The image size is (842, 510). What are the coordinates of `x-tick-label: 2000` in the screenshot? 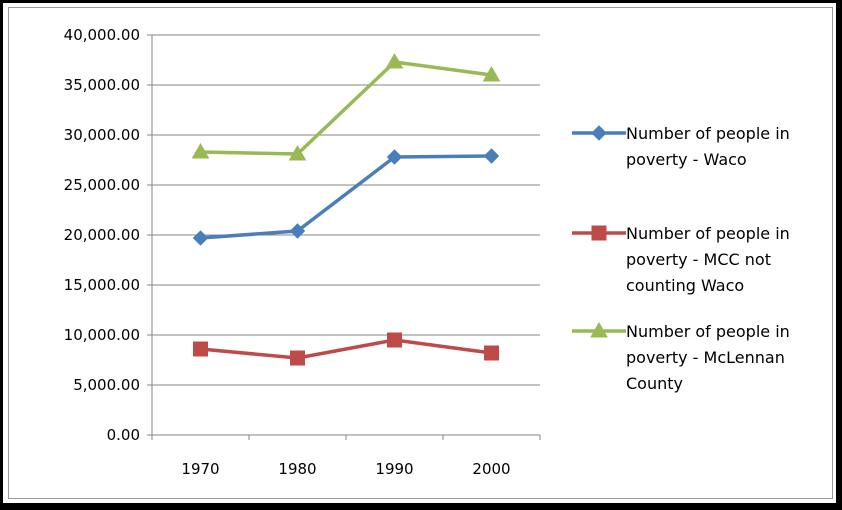 It's located at (491, 469).